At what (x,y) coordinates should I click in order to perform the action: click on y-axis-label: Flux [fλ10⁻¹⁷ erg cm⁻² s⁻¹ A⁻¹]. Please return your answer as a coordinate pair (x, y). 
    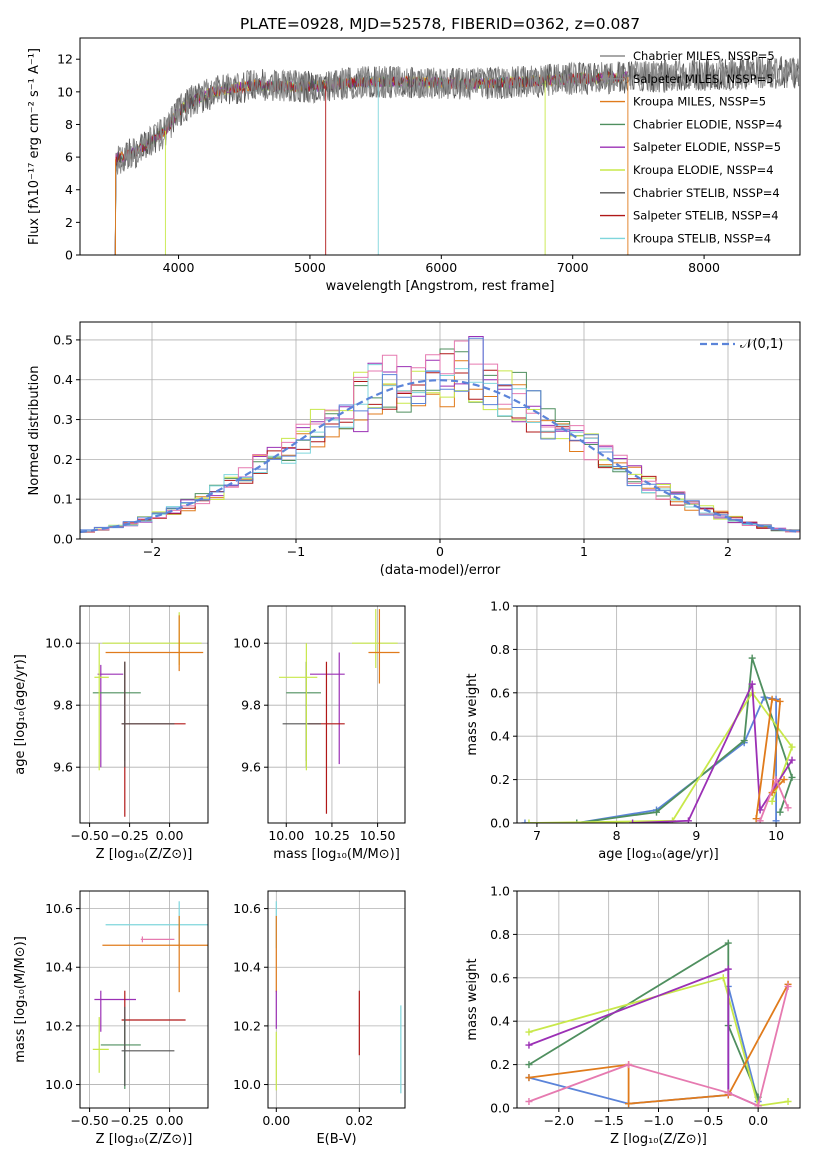
    Looking at the image, I should click on (34, 146).